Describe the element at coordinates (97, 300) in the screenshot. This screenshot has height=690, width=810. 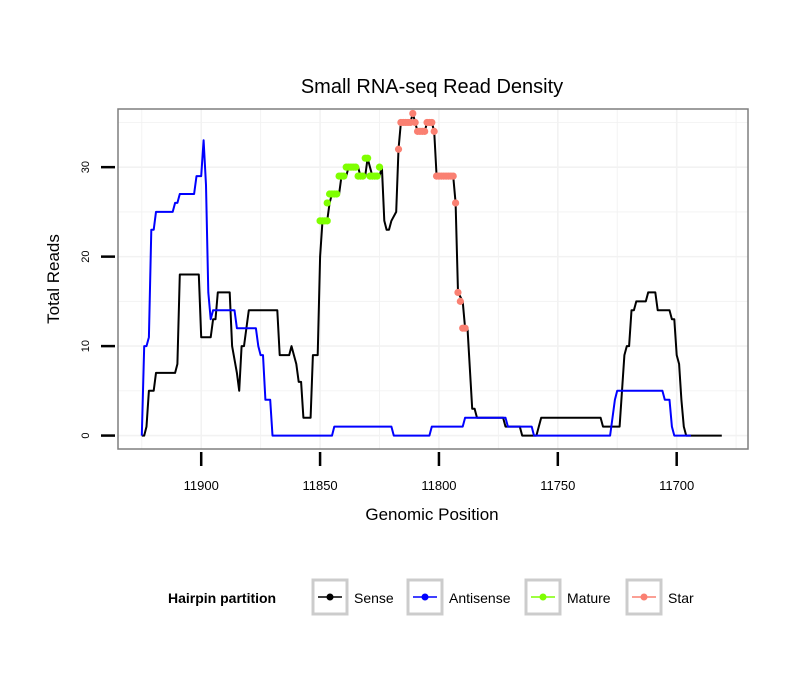
I see `y-axis: 0 10 20 30` at that location.